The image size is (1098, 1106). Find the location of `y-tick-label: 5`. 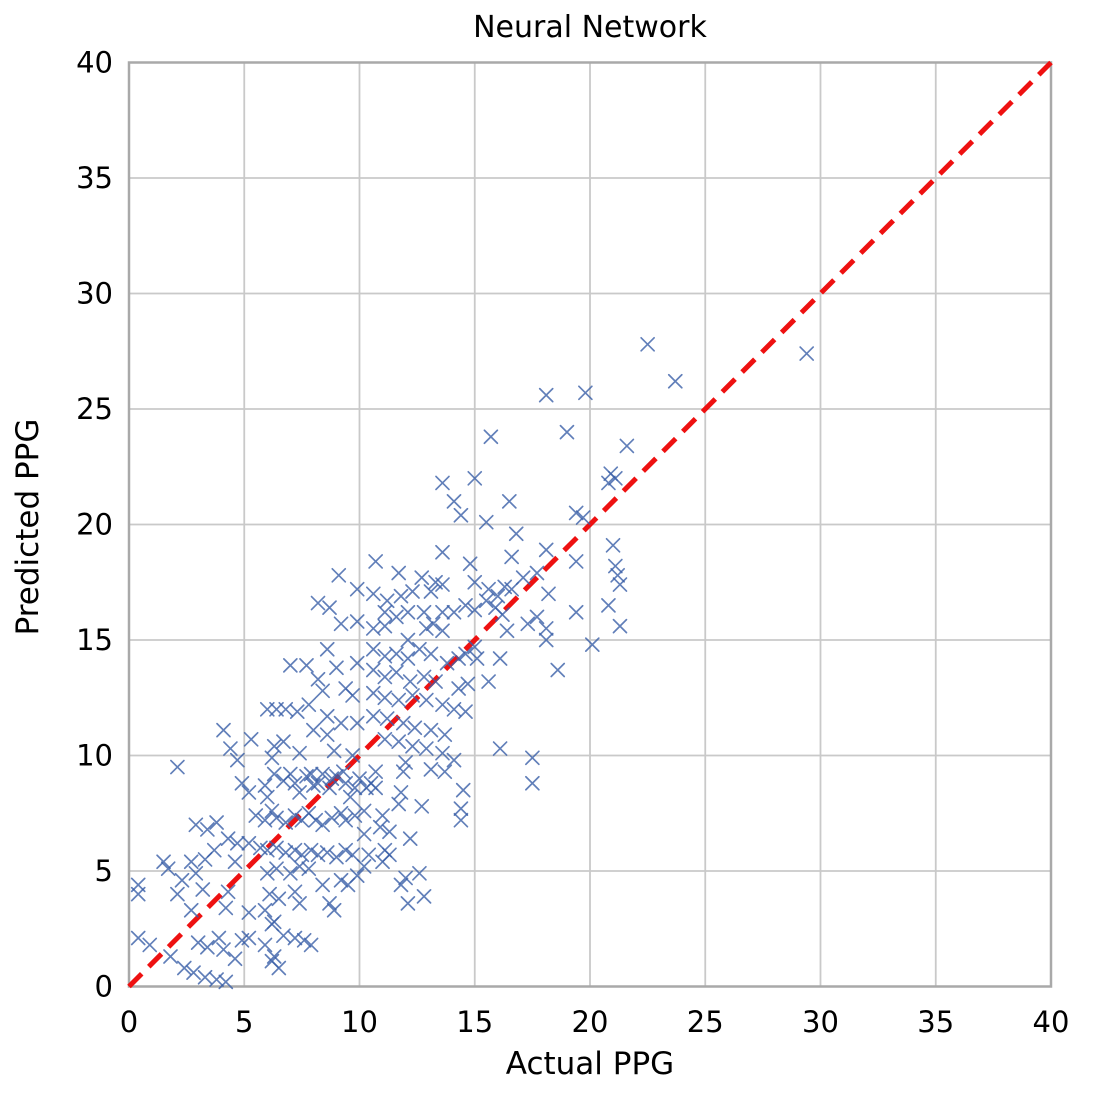

y-tick-label: 5 is located at coordinates (104, 871).